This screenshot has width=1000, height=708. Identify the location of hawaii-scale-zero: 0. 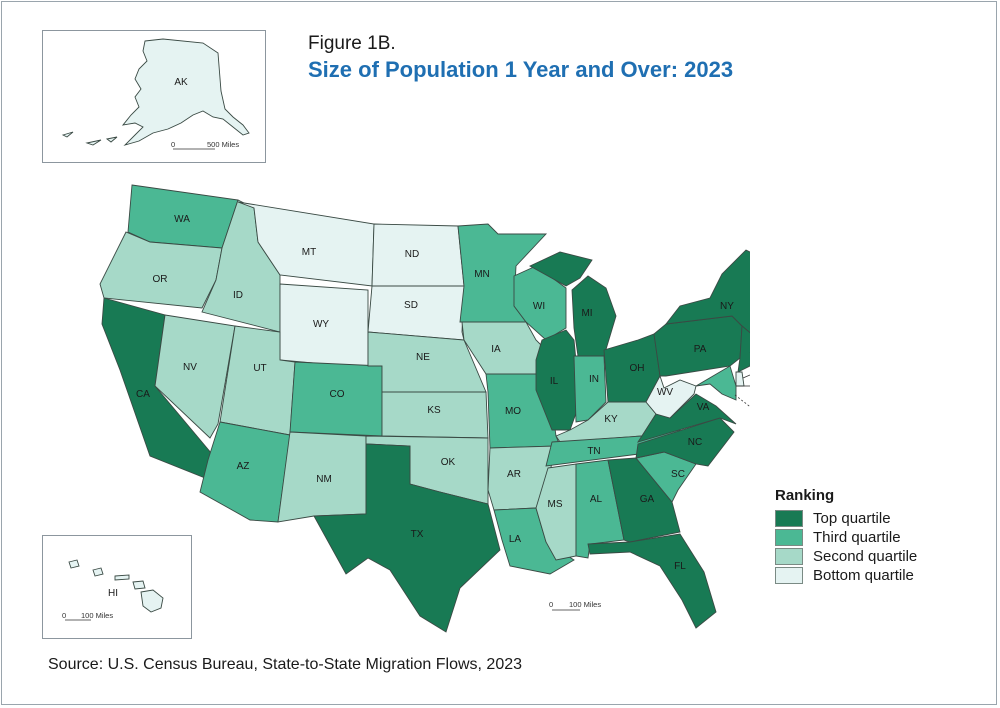
(64, 615).